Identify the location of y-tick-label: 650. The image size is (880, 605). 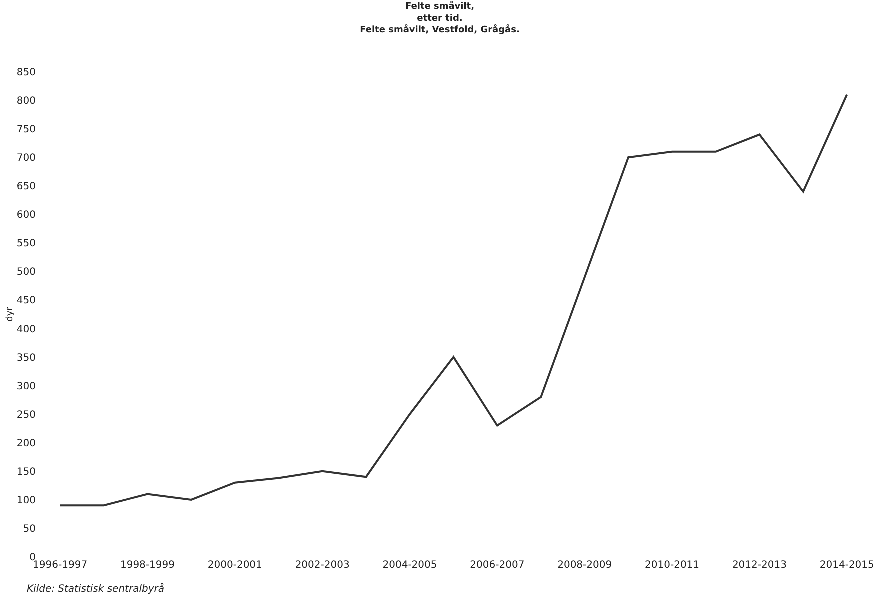
(26, 187).